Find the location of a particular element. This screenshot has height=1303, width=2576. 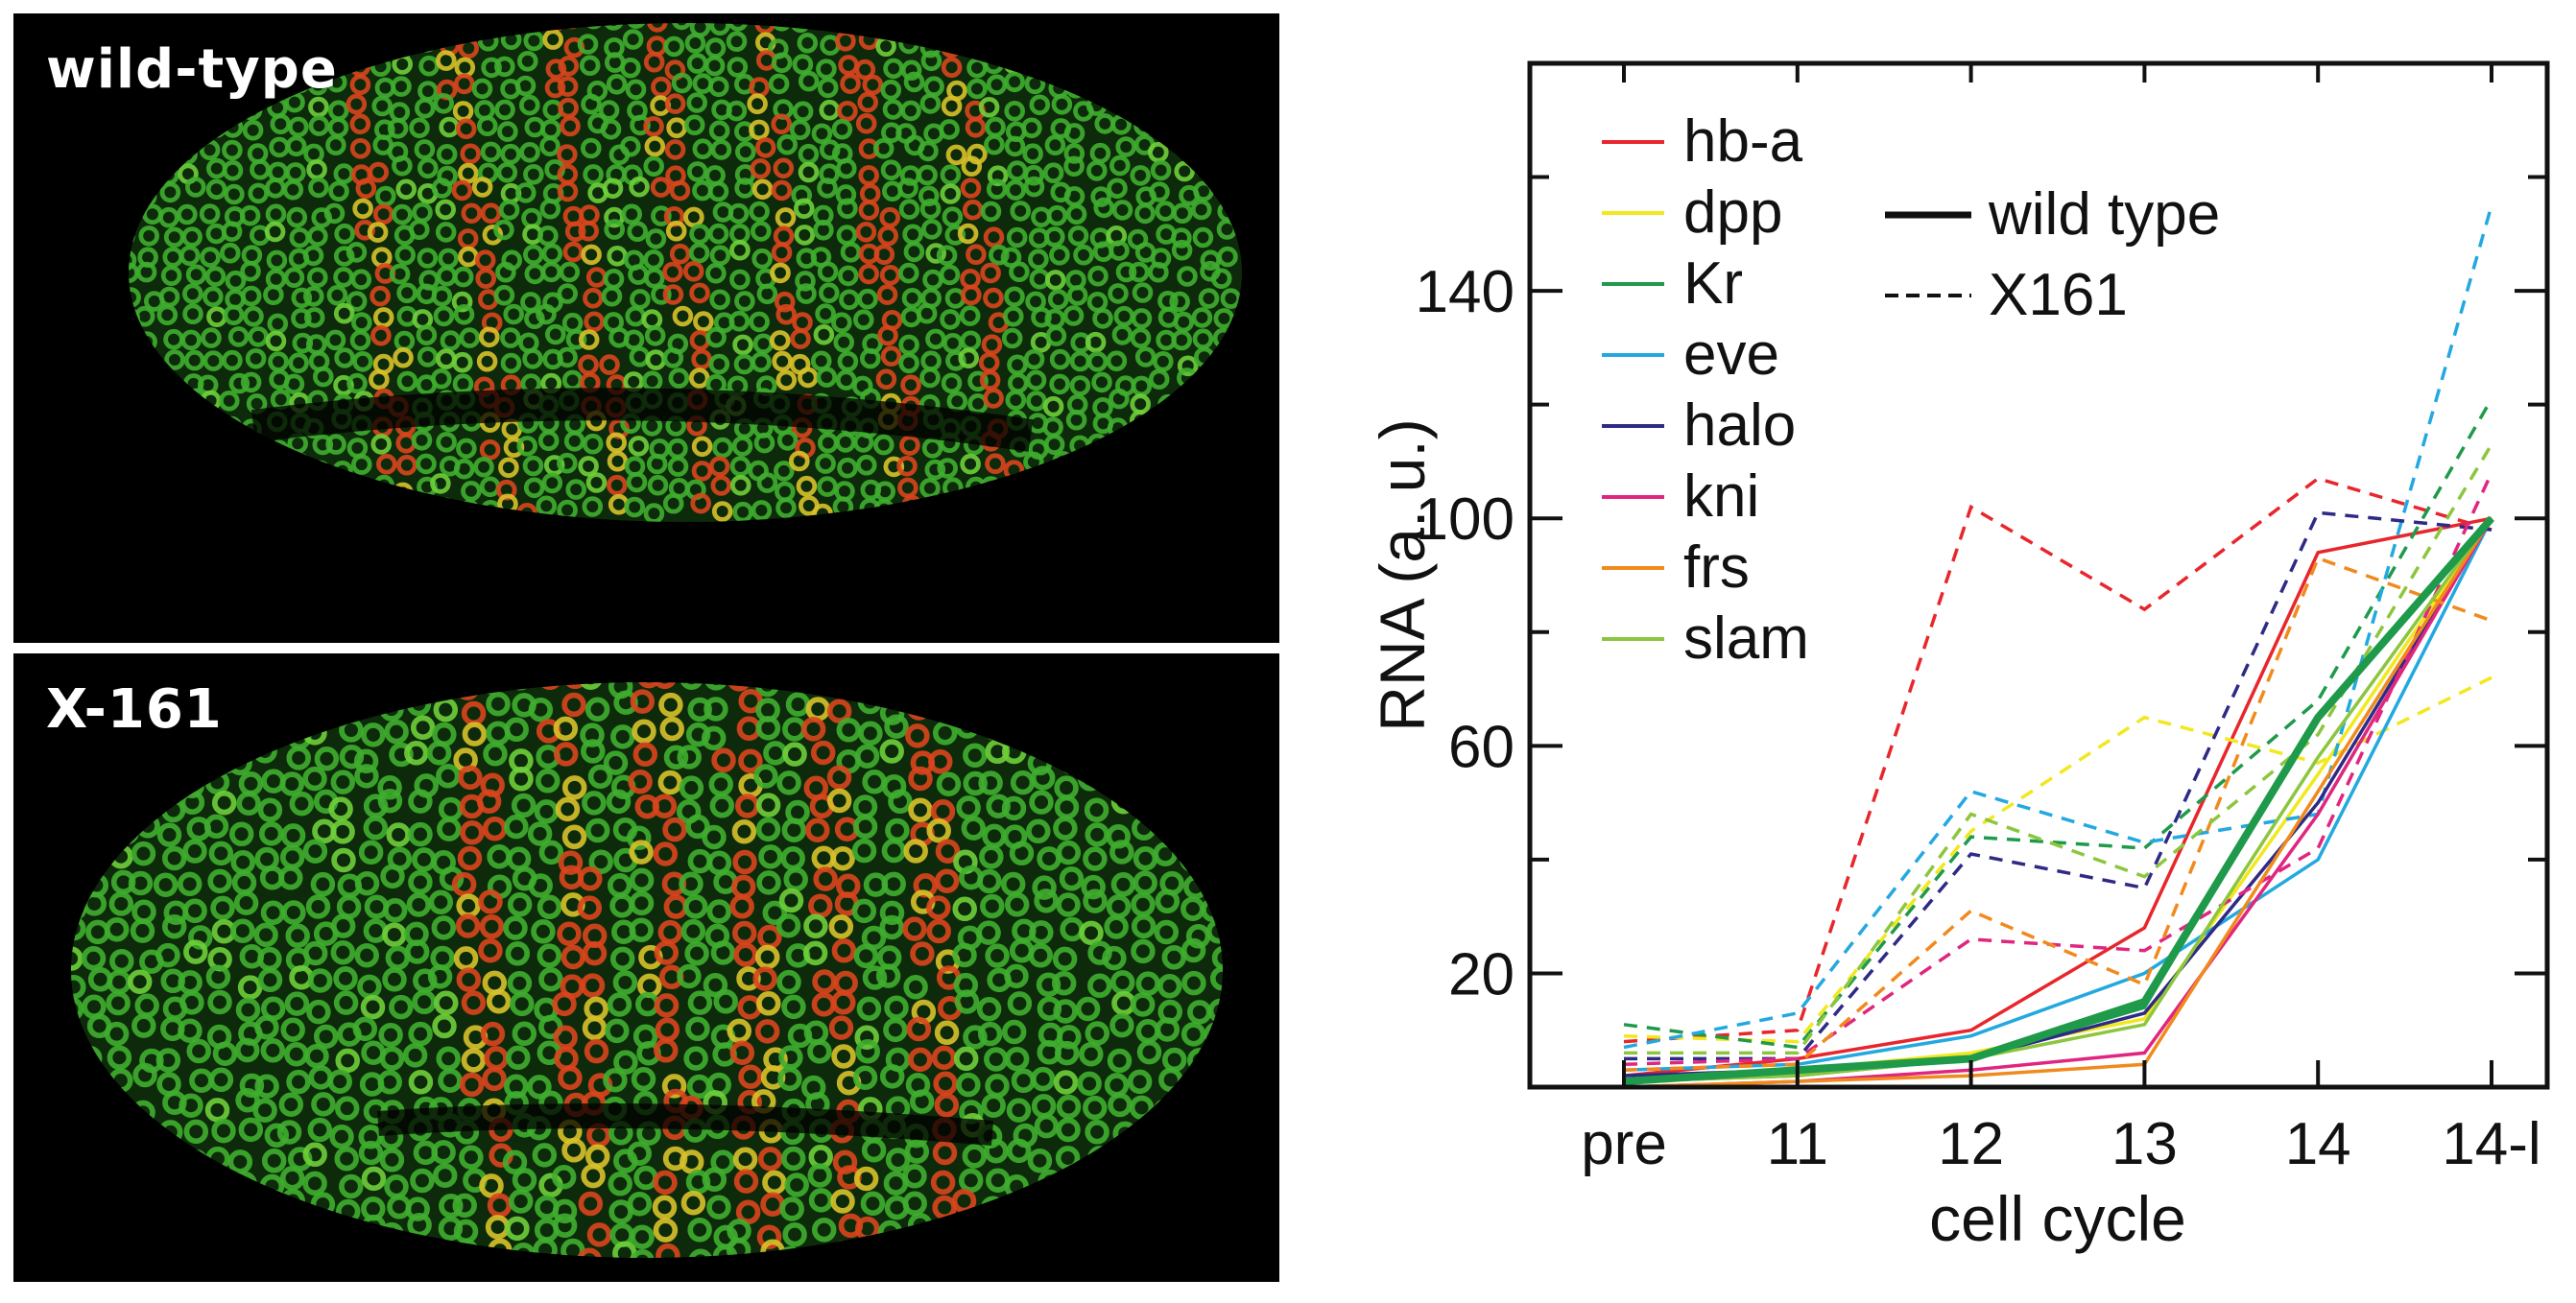

series-frs-x161 is located at coordinates (2058, 814).